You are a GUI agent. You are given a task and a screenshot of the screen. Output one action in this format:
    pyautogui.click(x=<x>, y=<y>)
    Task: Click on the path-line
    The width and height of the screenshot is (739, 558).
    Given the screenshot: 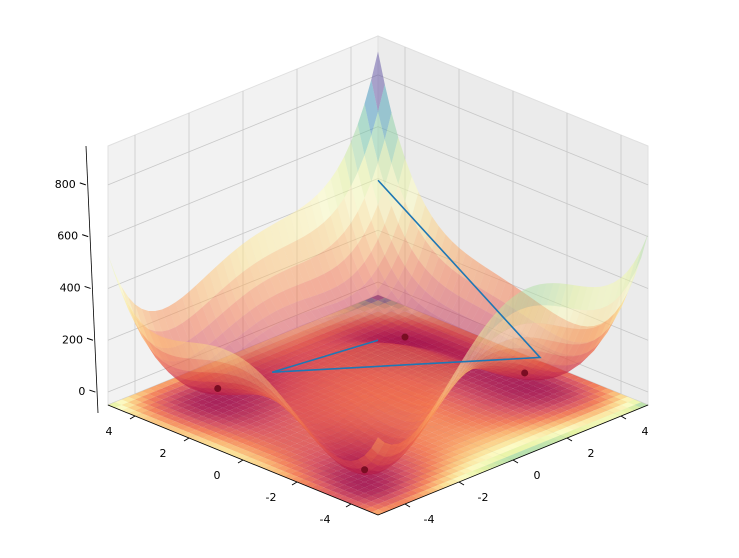 What is the action you would take?
    pyautogui.click(x=406, y=276)
    